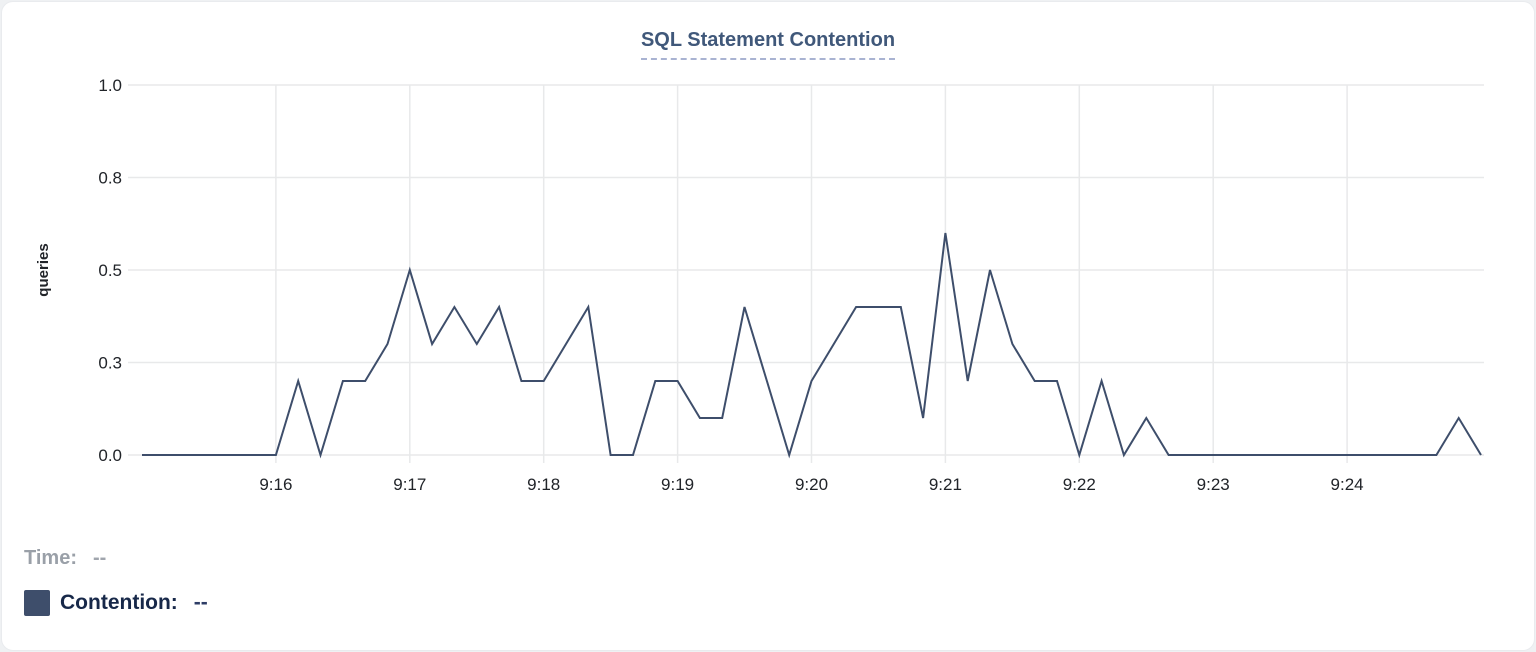 This screenshot has height=652, width=1536. I want to click on y-tick-label: 0.0, so click(110, 455).